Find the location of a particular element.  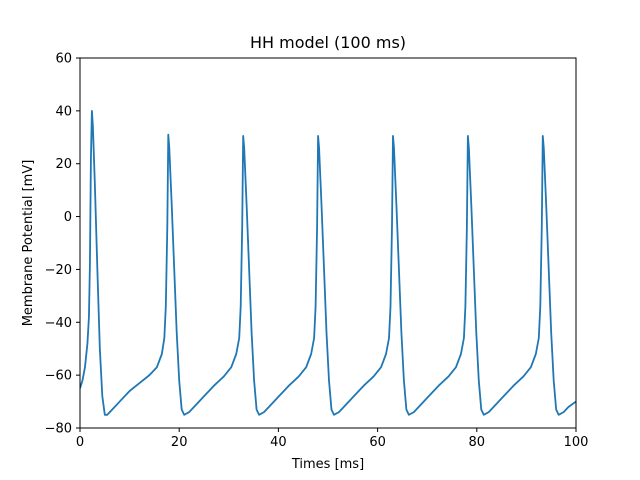

x-tick-label: 60 is located at coordinates (377, 442).